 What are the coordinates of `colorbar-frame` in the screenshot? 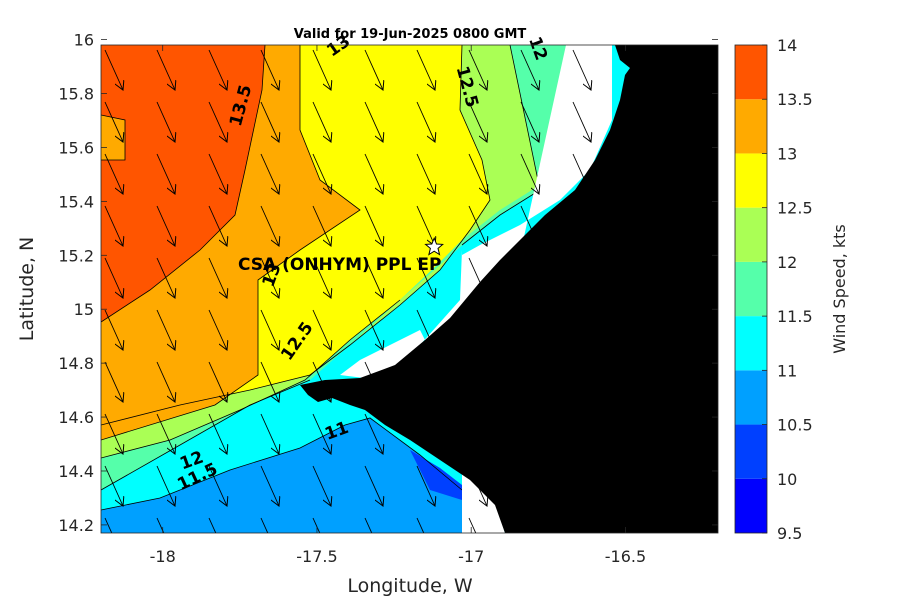 It's located at (751, 289).